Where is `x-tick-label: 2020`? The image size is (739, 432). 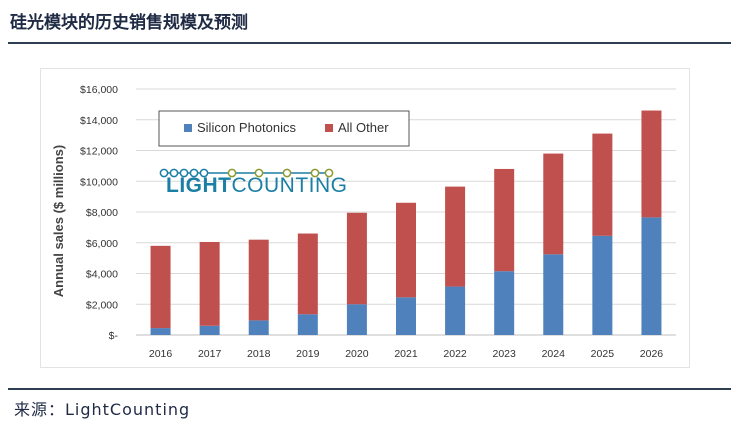 x-tick-label: 2020 is located at coordinates (357, 354).